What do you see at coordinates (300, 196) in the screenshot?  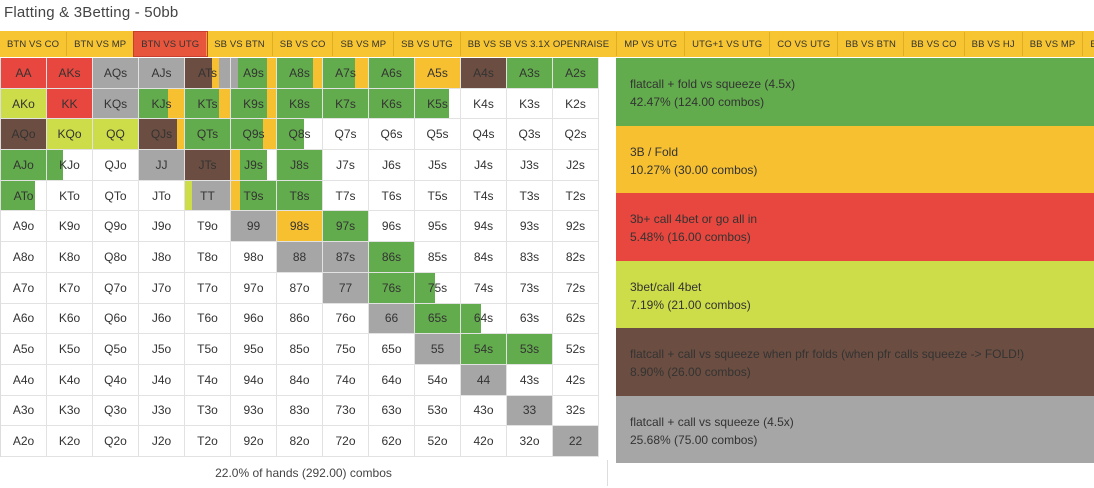 I see `hand-cell-t8s: T8s` at bounding box center [300, 196].